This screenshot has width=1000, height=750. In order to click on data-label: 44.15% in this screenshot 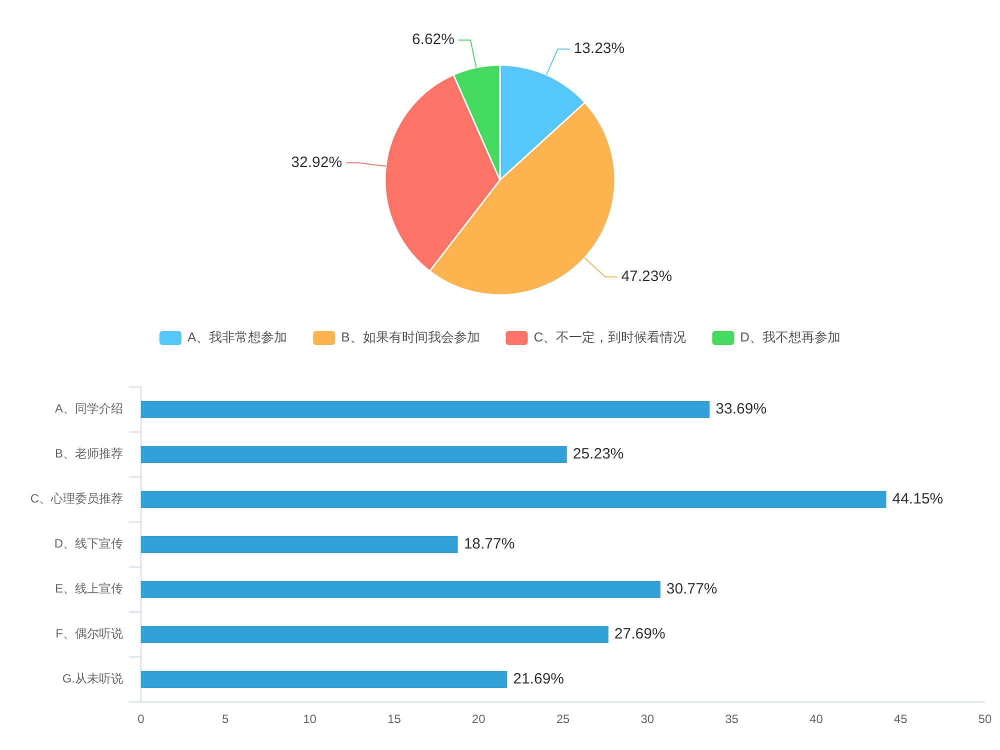, I will do `click(918, 499)`.